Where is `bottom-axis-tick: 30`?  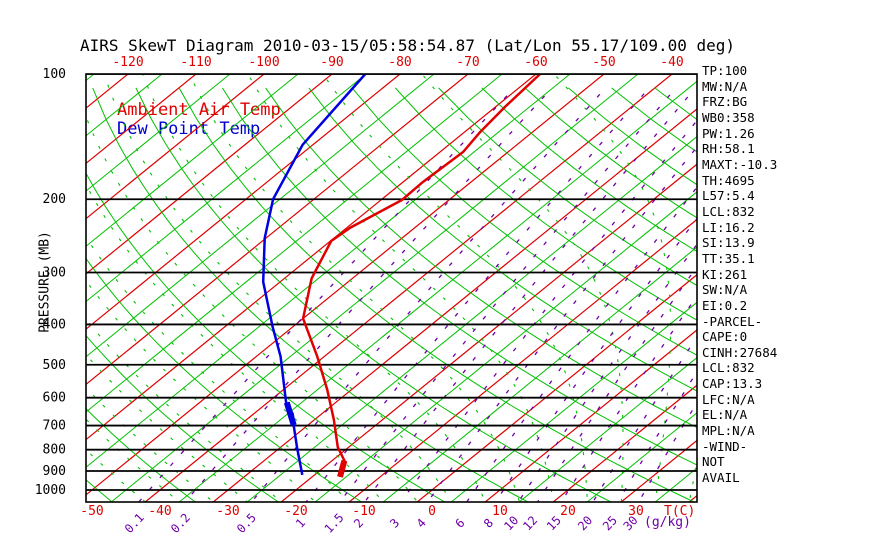 bottom-axis-tick: 30 is located at coordinates (636, 511).